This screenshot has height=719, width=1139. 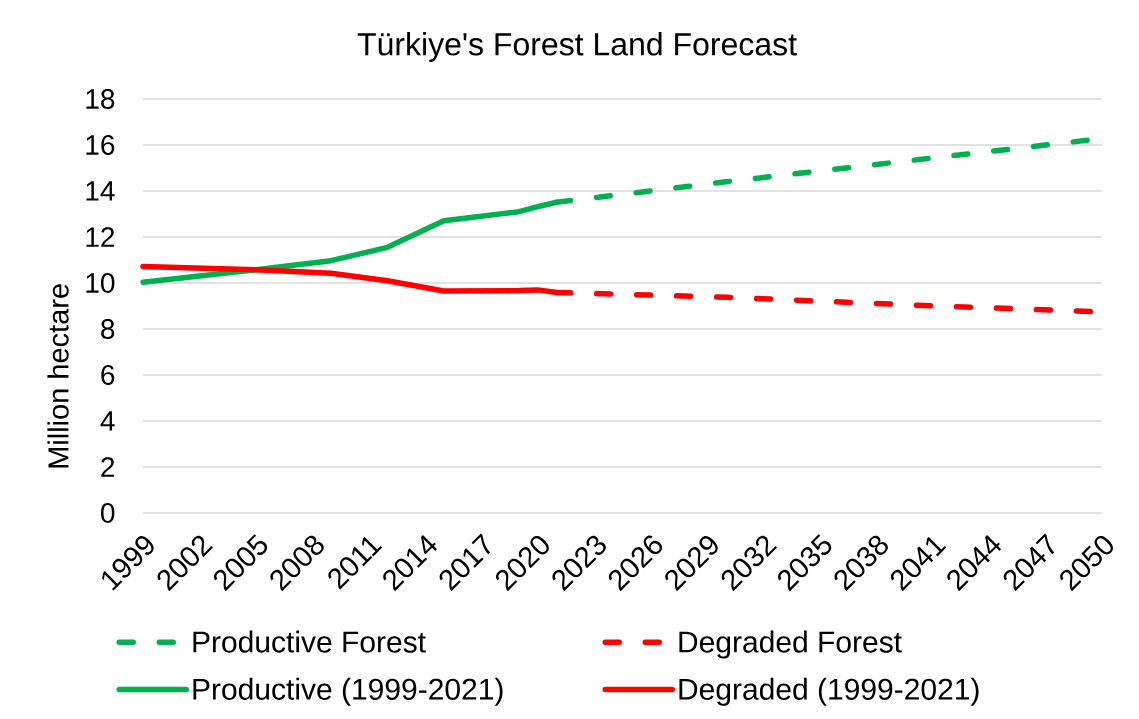 I want to click on legend-label: Productive Forest, so click(x=309, y=641).